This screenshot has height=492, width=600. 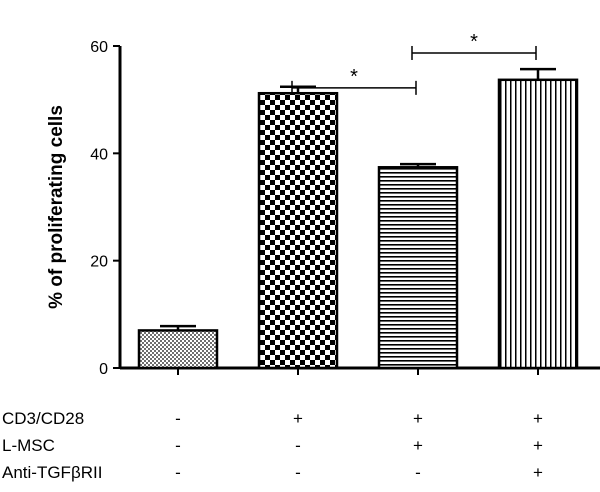 What do you see at coordinates (272, 472) in the screenshot?
I see `condition-row: Anti-TGFβRII - - - +` at bounding box center [272, 472].